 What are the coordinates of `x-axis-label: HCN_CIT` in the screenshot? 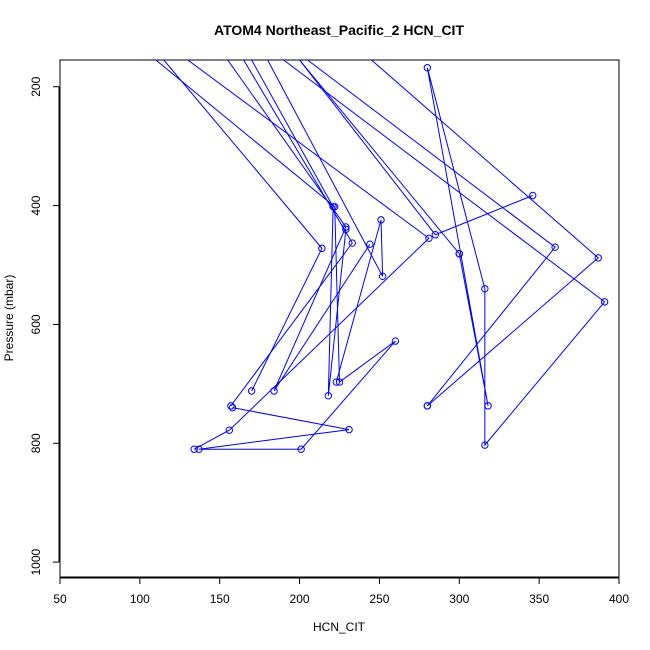 It's located at (339, 627).